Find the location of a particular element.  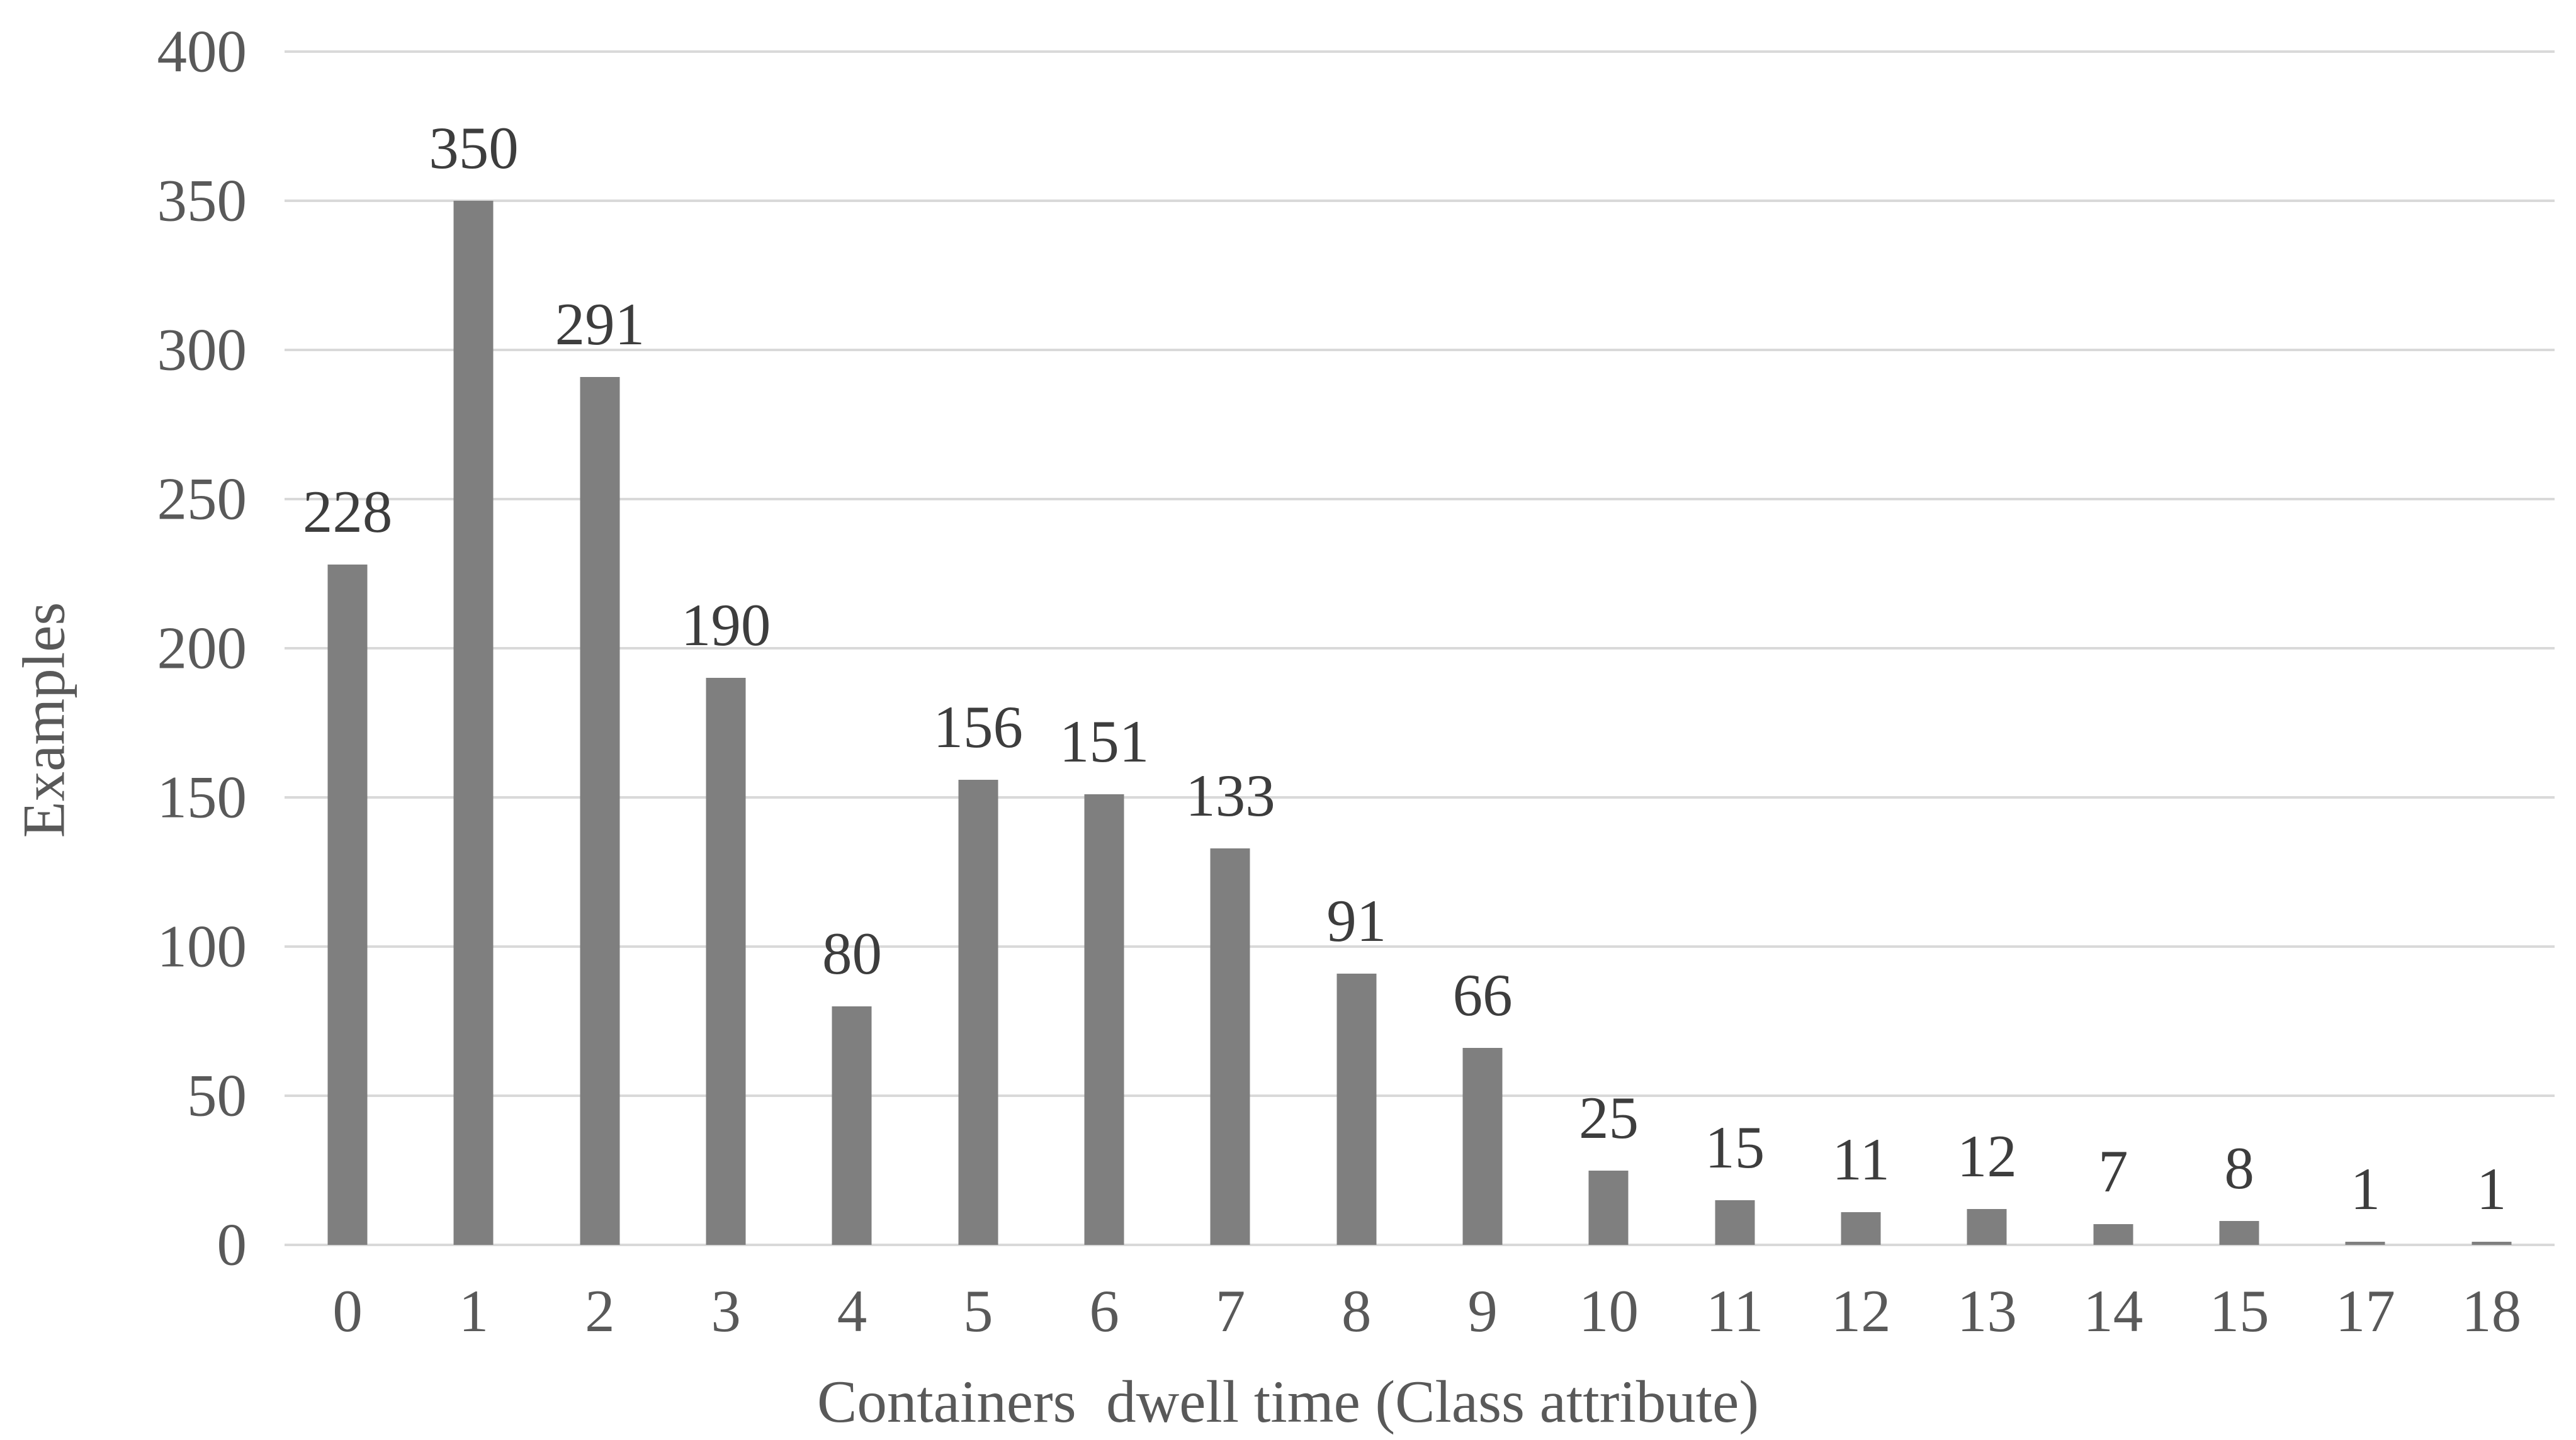

bar-value-label: 190 is located at coordinates (726, 625).